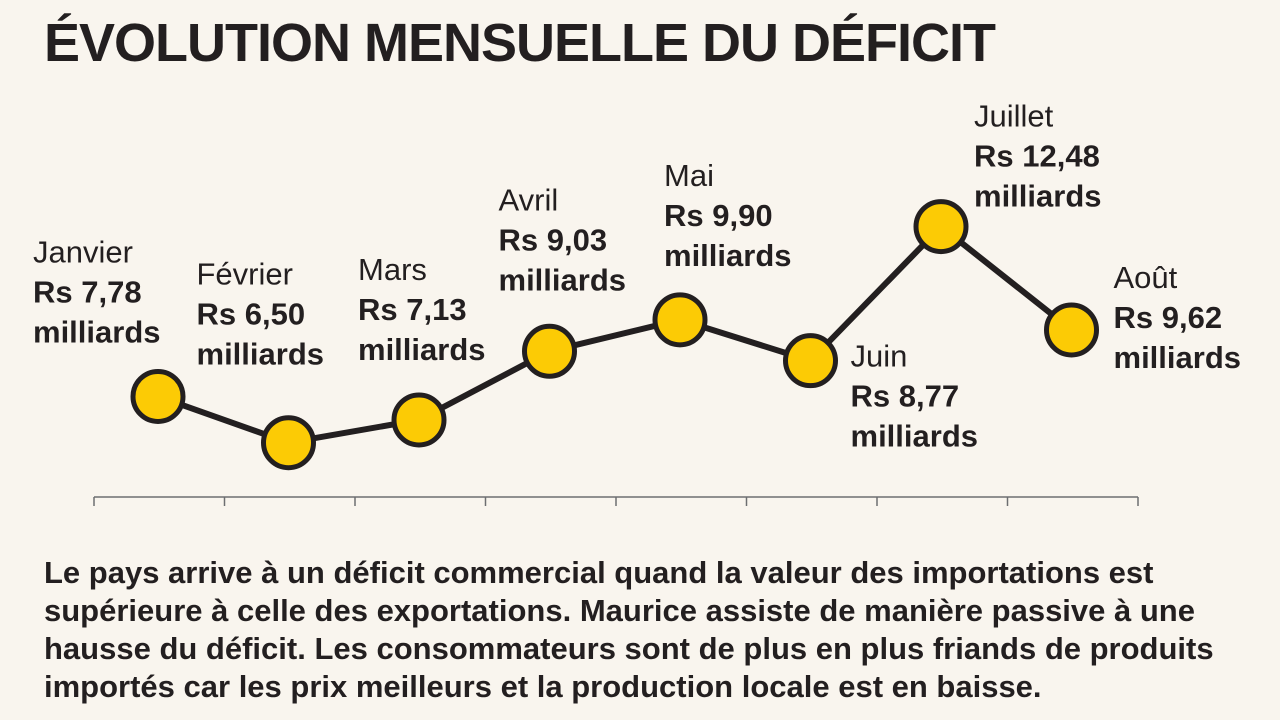  Describe the element at coordinates (616, 501) in the screenshot. I see `x-axis` at that location.